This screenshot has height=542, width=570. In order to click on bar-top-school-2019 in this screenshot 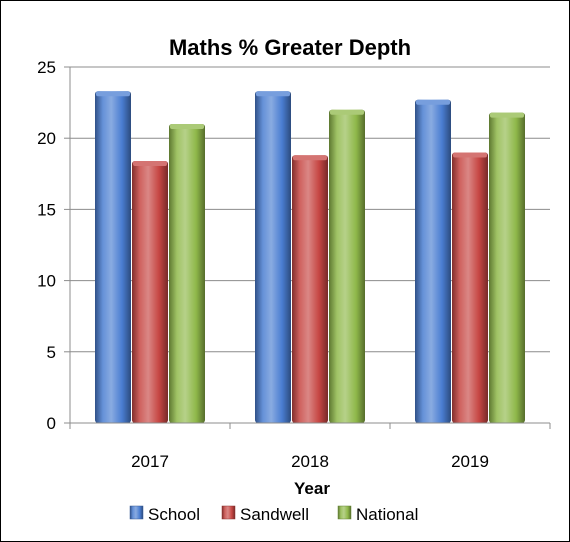, I will do `click(433, 102)`.